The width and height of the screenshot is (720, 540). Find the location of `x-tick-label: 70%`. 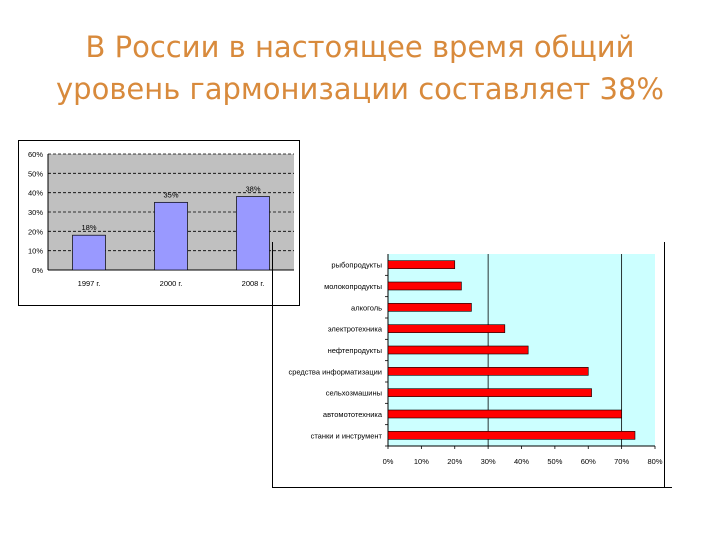

x-tick-label: 70% is located at coordinates (621, 461).